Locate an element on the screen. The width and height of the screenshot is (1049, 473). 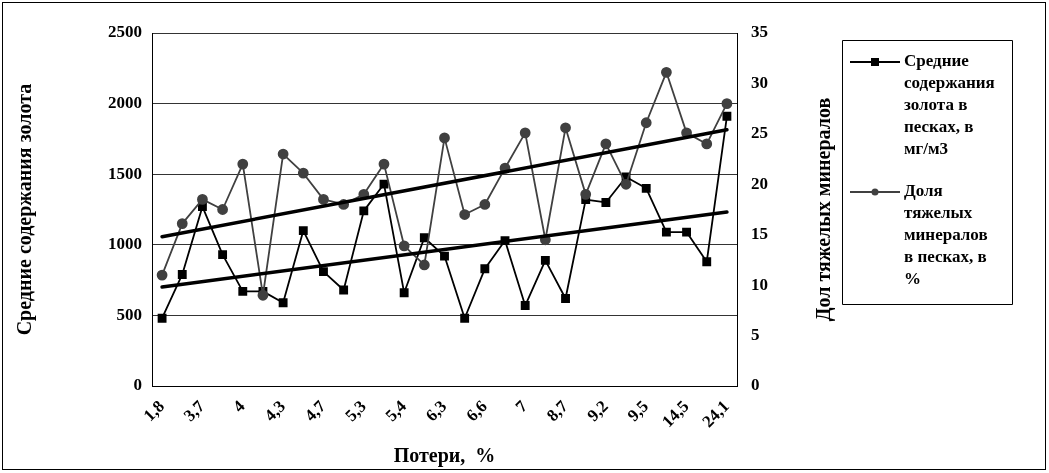
y-tick-label: 1500 is located at coordinates (125, 173).